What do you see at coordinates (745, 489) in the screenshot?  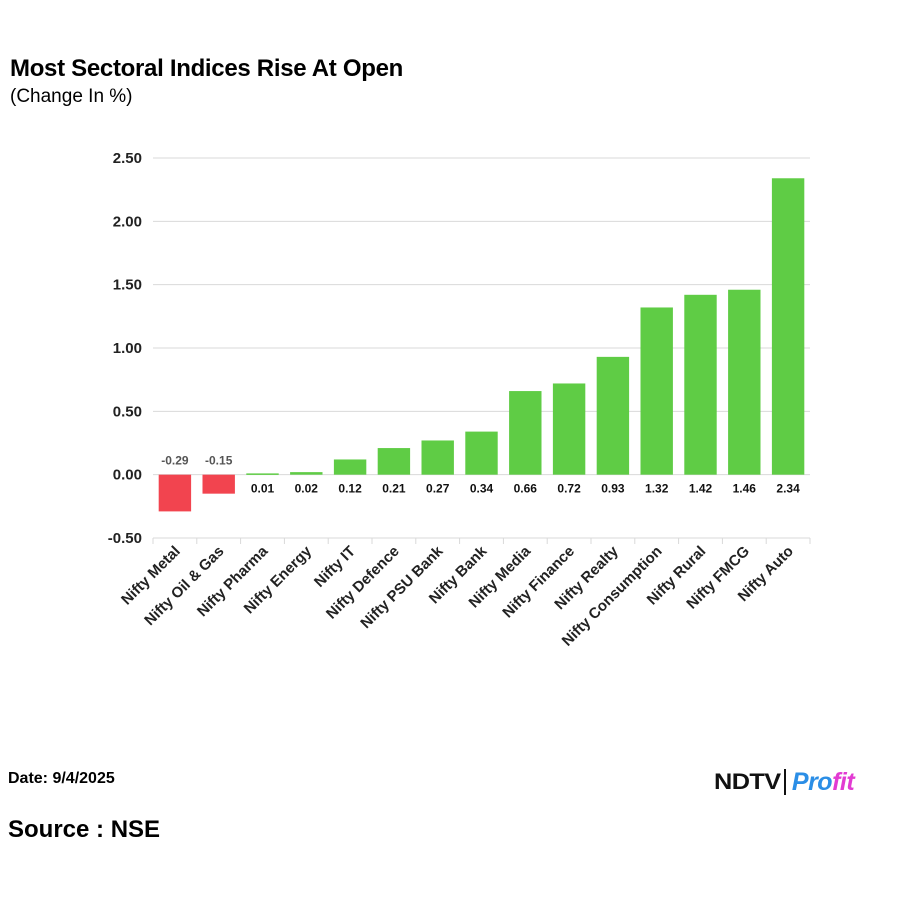 I see `data-label: 1.46` at bounding box center [745, 489].